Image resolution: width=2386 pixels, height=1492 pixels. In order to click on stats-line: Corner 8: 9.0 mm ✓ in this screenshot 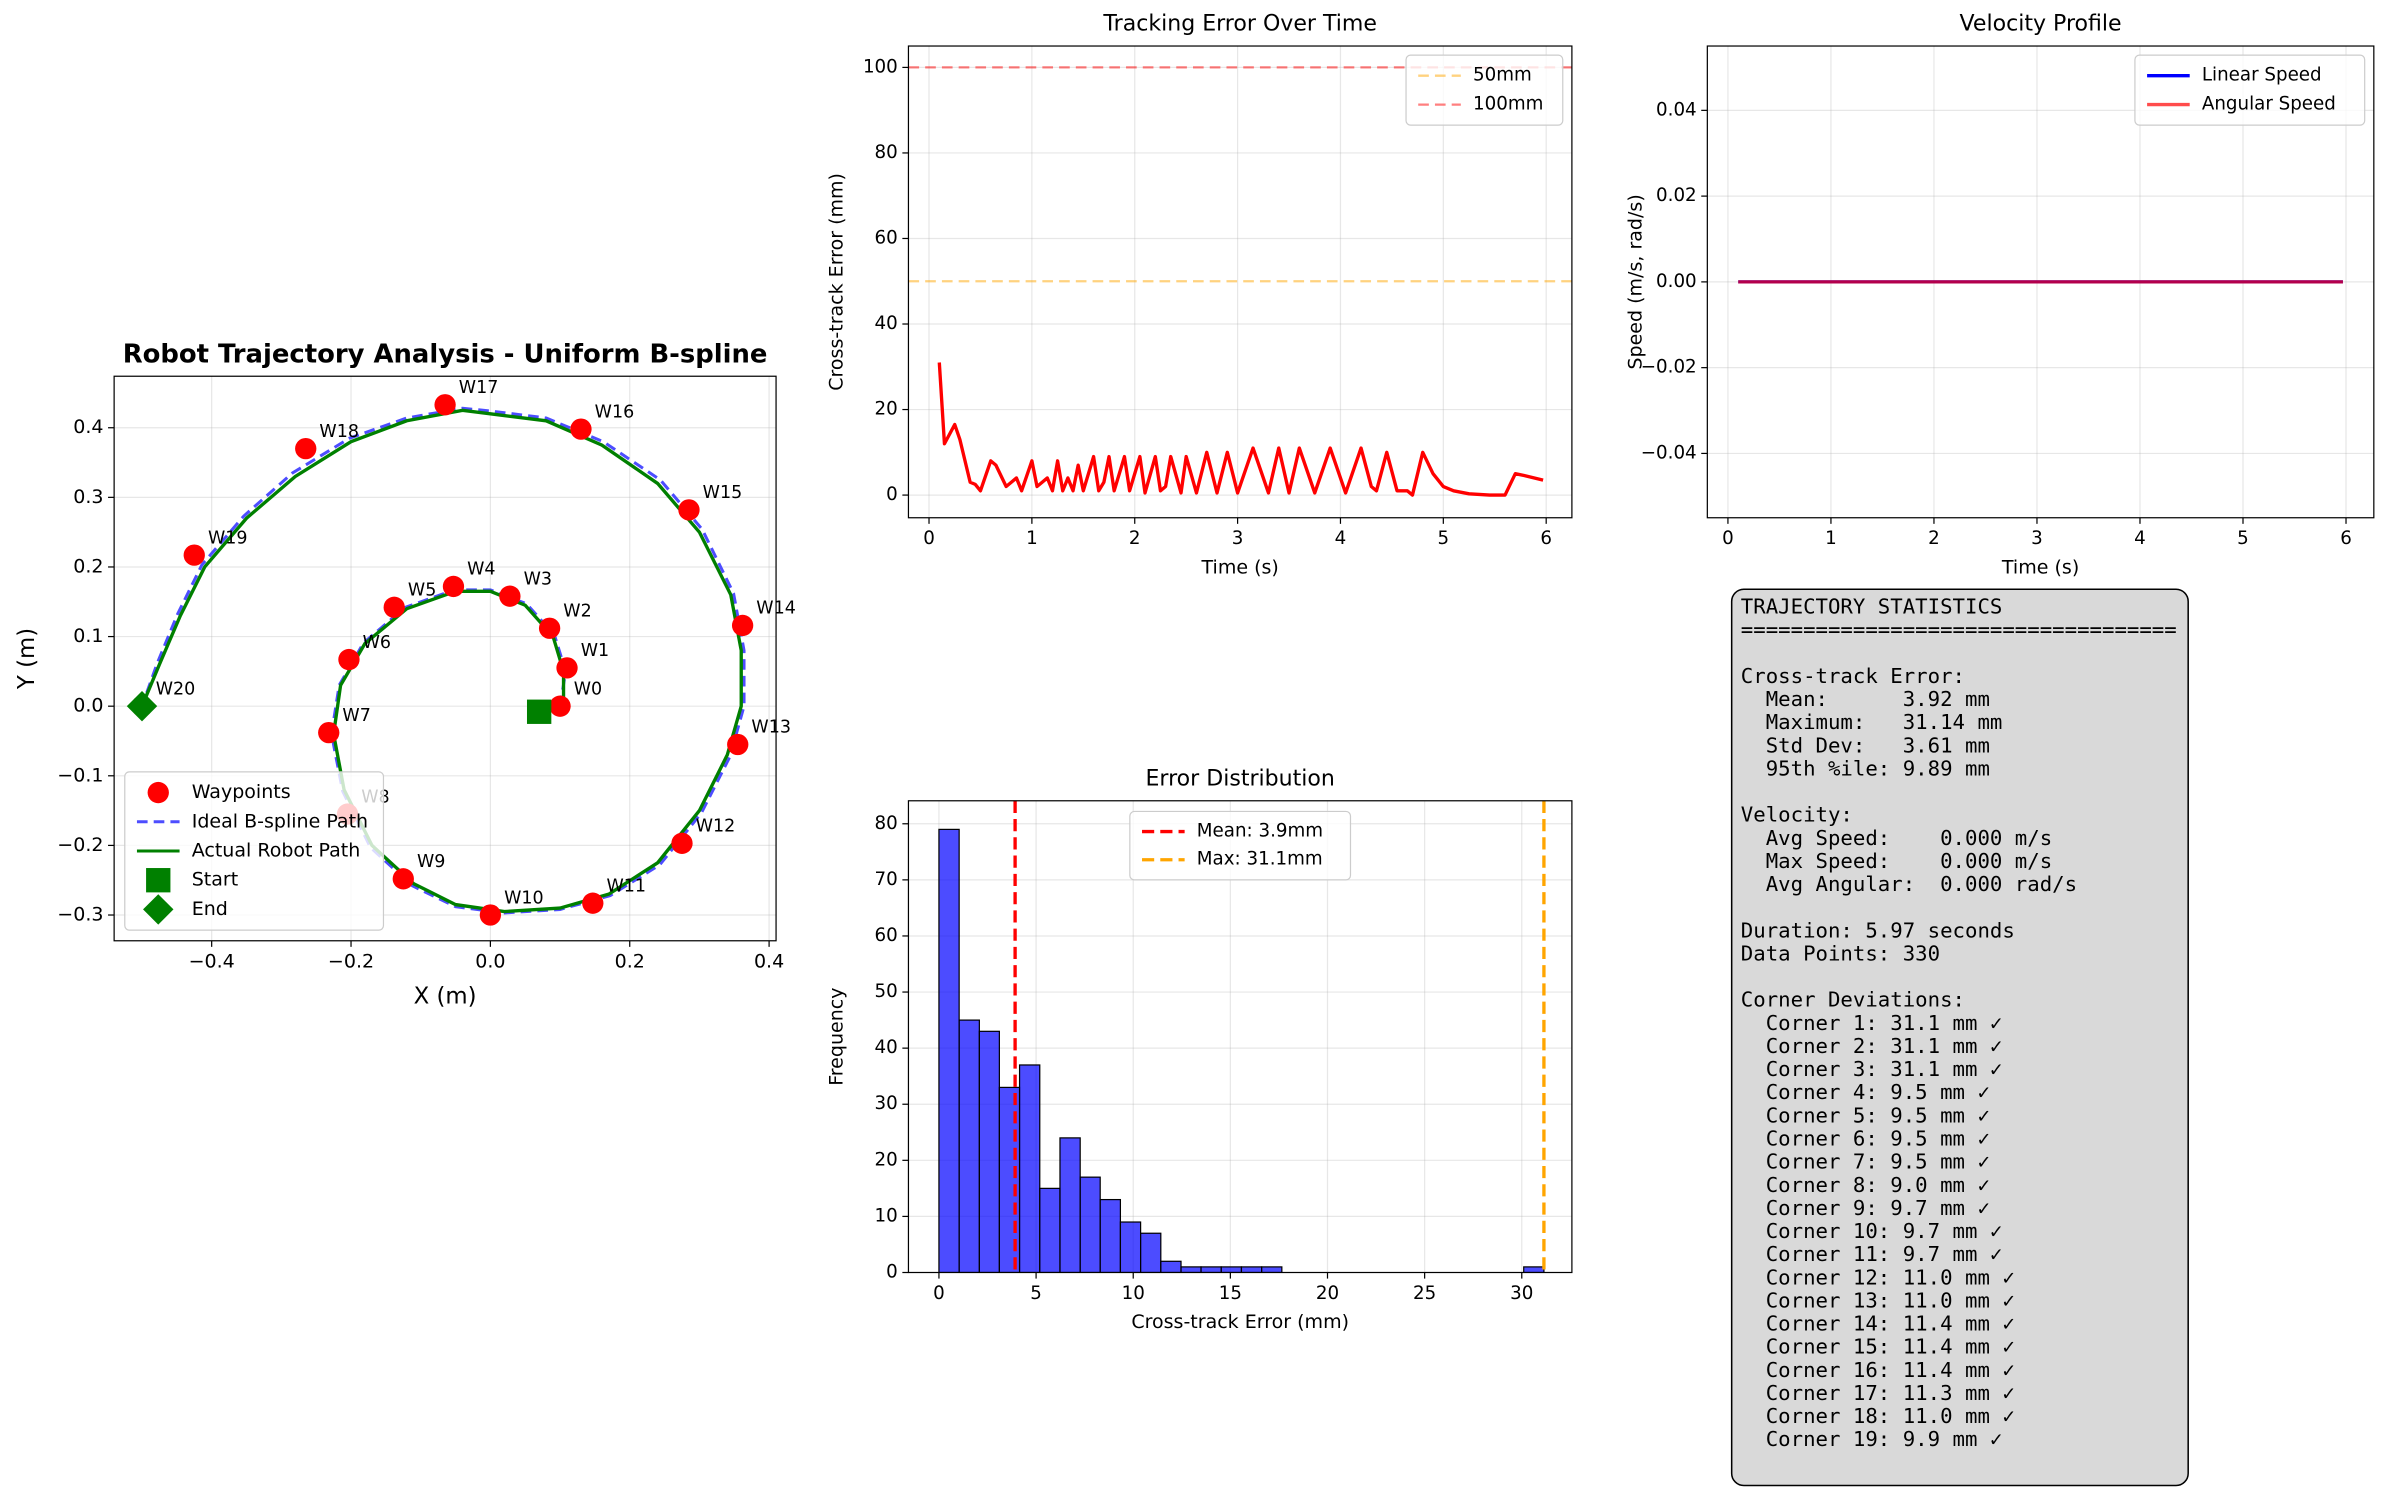, I will do `click(1865, 1185)`.